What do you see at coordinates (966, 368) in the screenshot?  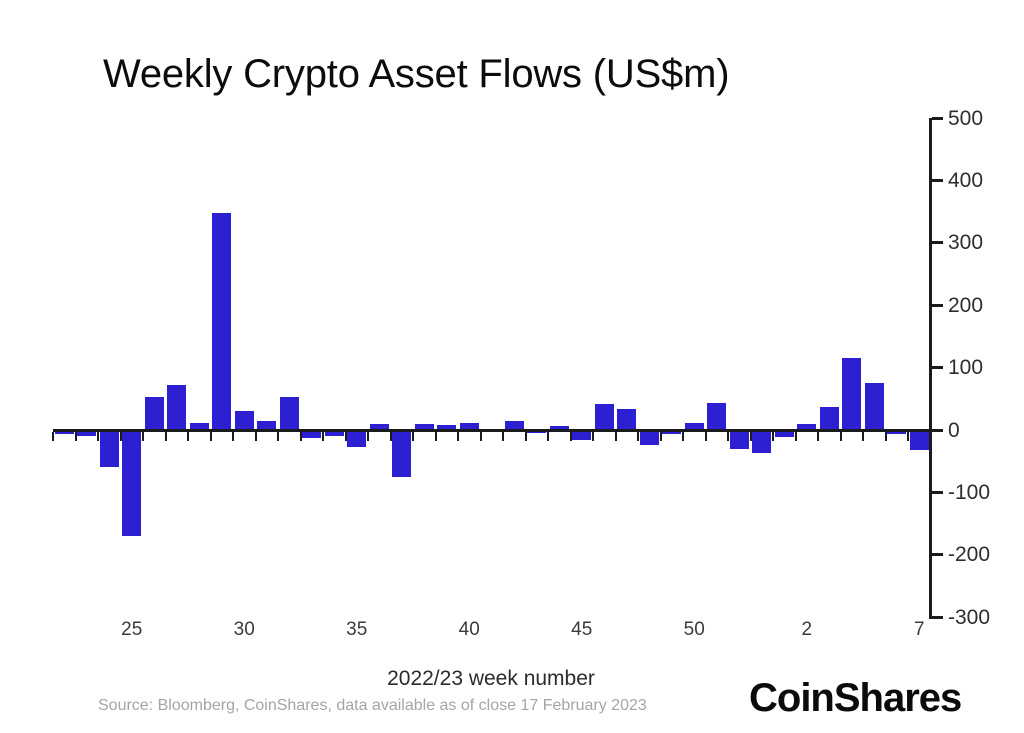 I see `y-axis-label-100: 100` at bounding box center [966, 368].